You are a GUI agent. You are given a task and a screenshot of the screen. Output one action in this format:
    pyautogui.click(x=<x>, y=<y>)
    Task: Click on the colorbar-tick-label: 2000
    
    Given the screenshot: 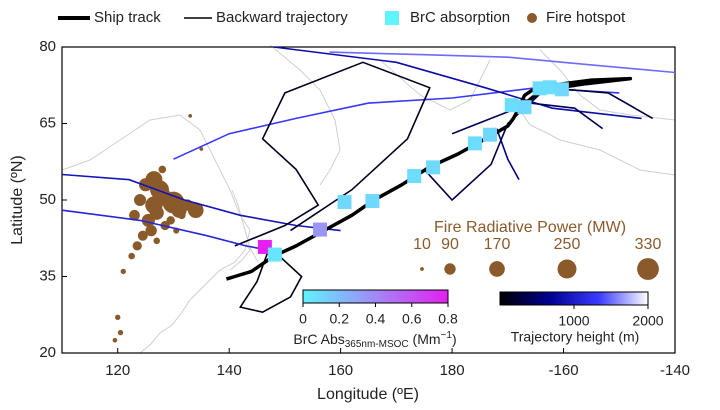 What is the action you would take?
    pyautogui.click(x=647, y=321)
    